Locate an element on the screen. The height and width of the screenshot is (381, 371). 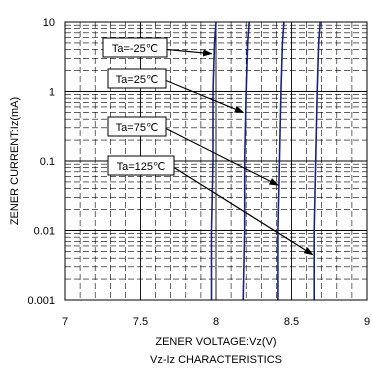
chart-caption: Vz-Iz CHARACTERISTICS is located at coordinates (216, 360).